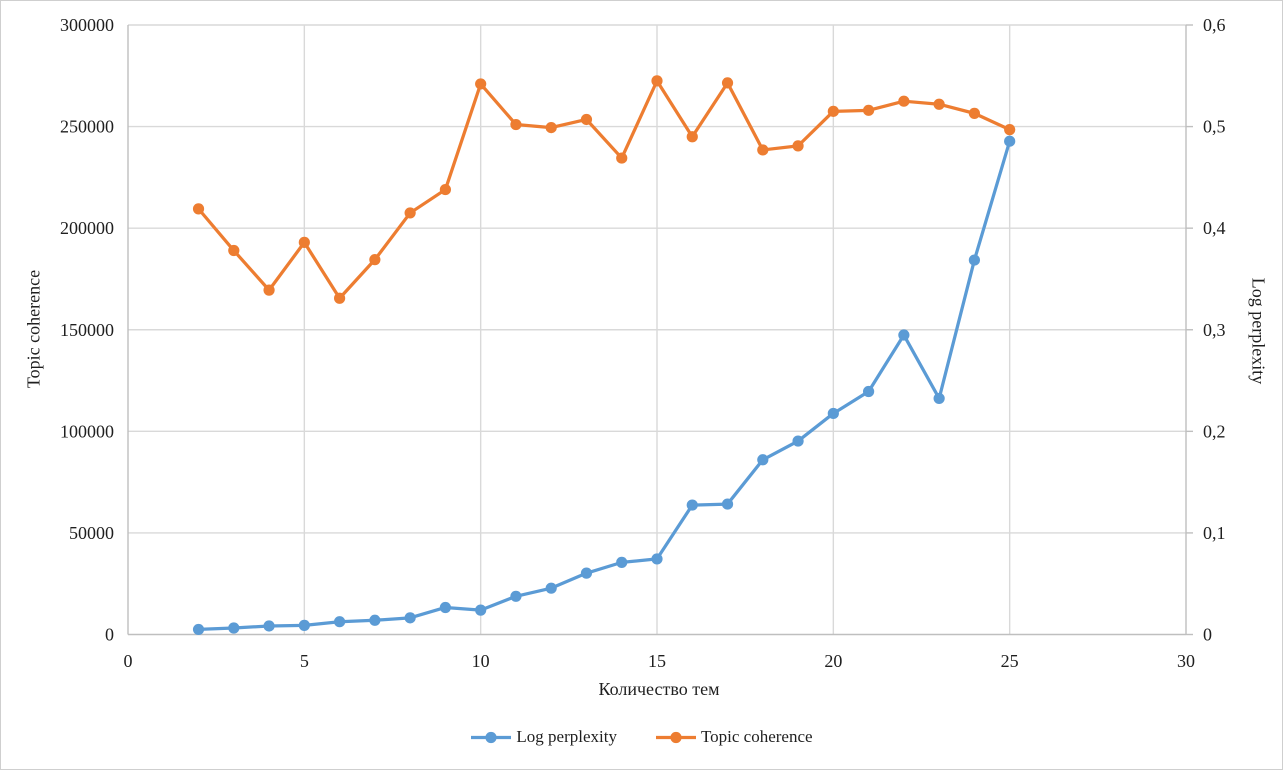 The height and width of the screenshot is (770, 1283). I want to click on right-axis-tick-label: 0,5, so click(1214, 127).